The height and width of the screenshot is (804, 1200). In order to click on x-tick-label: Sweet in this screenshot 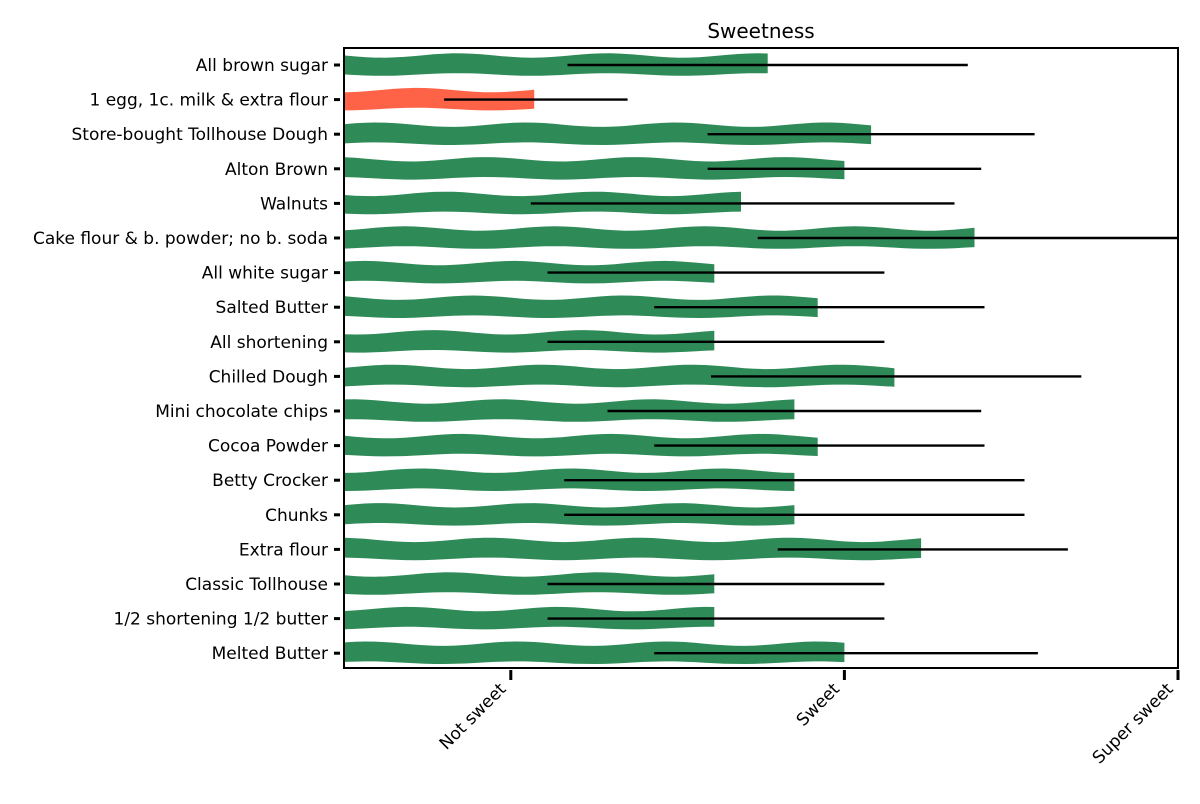, I will do `click(818, 704)`.